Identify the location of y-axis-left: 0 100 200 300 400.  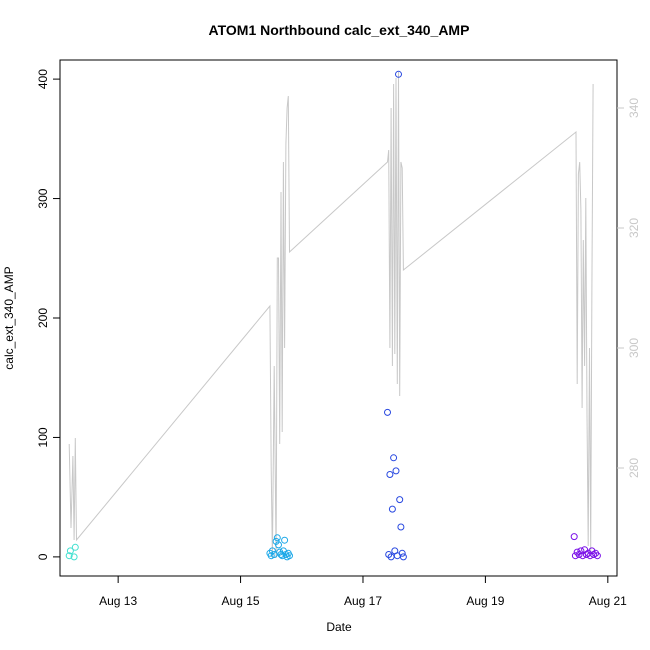
(48, 314).